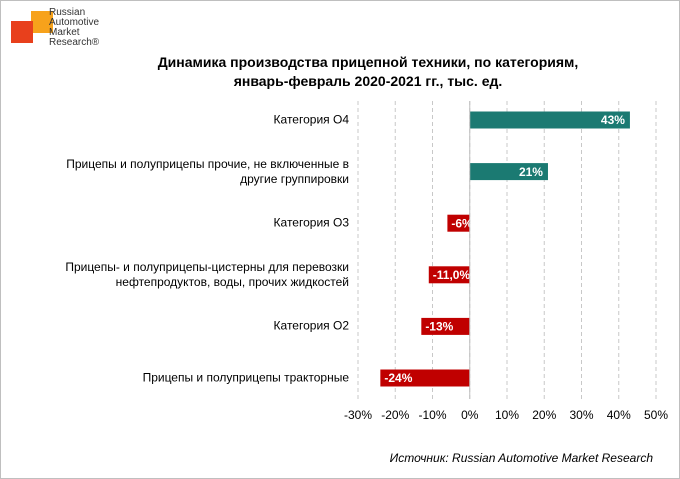  Describe the element at coordinates (439, 327) in the screenshot. I see `value-label: -13%` at that location.